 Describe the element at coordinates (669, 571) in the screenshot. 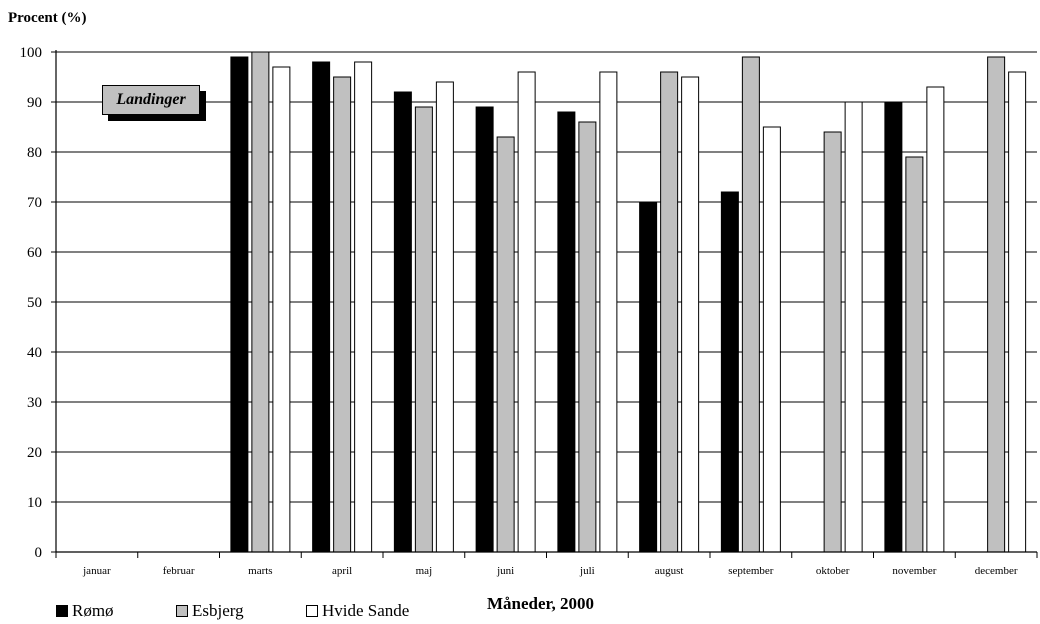

I see `x-tick-label-august: august` at that location.